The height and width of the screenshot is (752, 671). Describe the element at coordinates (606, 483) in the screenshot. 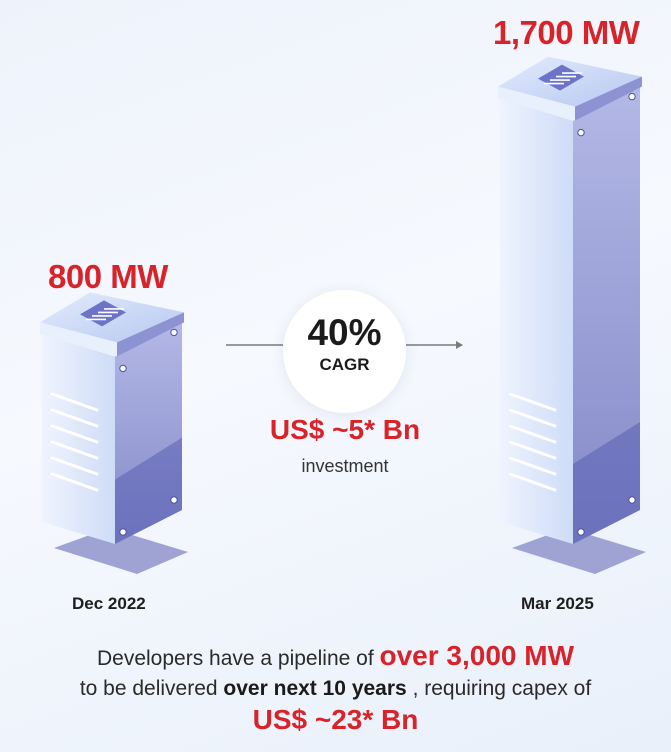

I see `bar-side-lower-mar-2025` at that location.